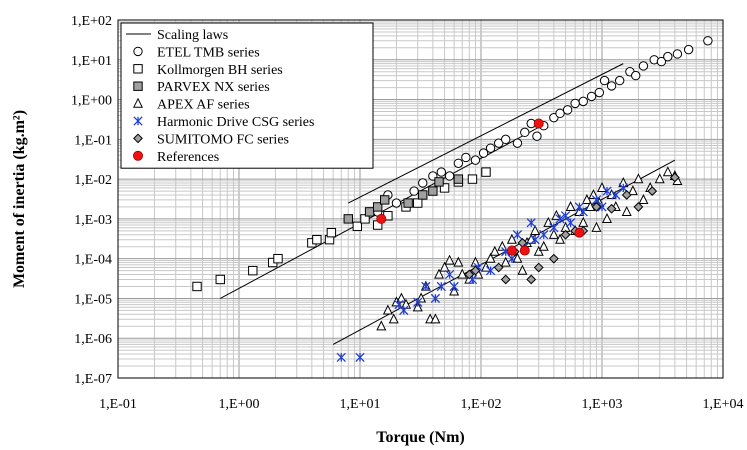  Describe the element at coordinates (486, 133) in the screenshot. I see `scaling-law-line` at that location.